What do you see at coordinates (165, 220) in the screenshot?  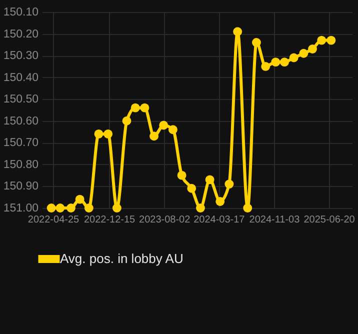 I see `x-tick-label: 2023-08-02` at bounding box center [165, 220].